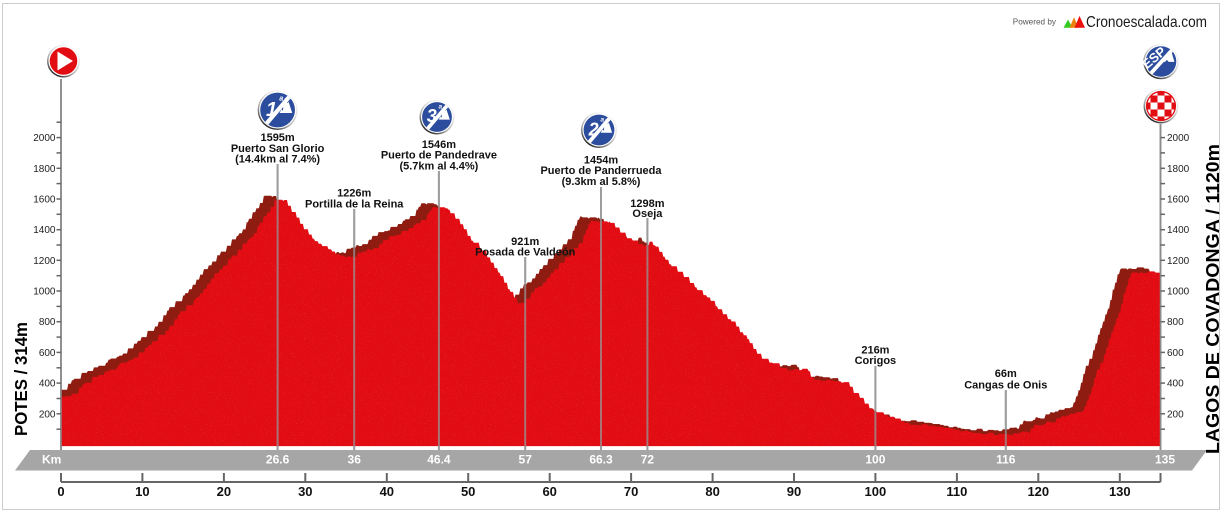 This screenshot has height=512, width=1222. What do you see at coordinates (601, 460) in the screenshot?
I see `svg-text: 66.3` at bounding box center [601, 460].